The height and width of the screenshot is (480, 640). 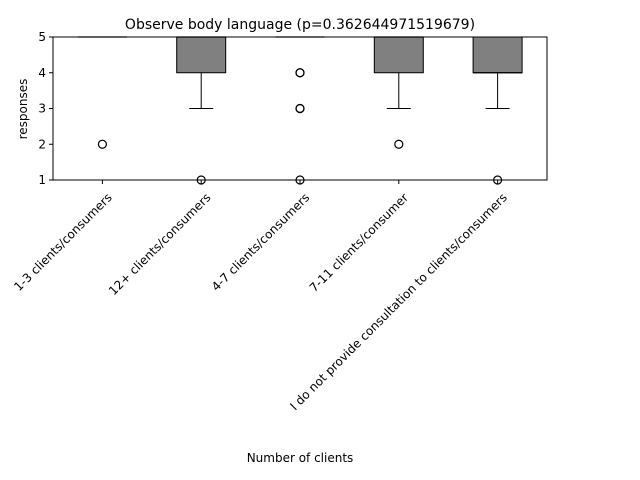 I want to click on y-tick-label: 1, so click(x=42, y=180).